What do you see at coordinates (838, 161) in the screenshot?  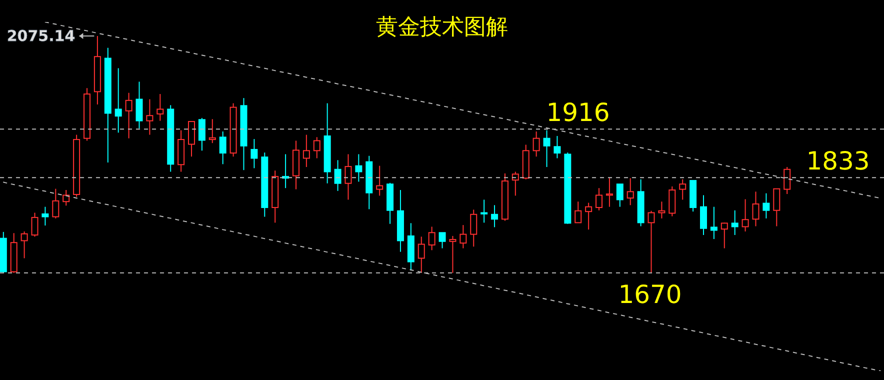 I see `annotation: 1833` at bounding box center [838, 161].